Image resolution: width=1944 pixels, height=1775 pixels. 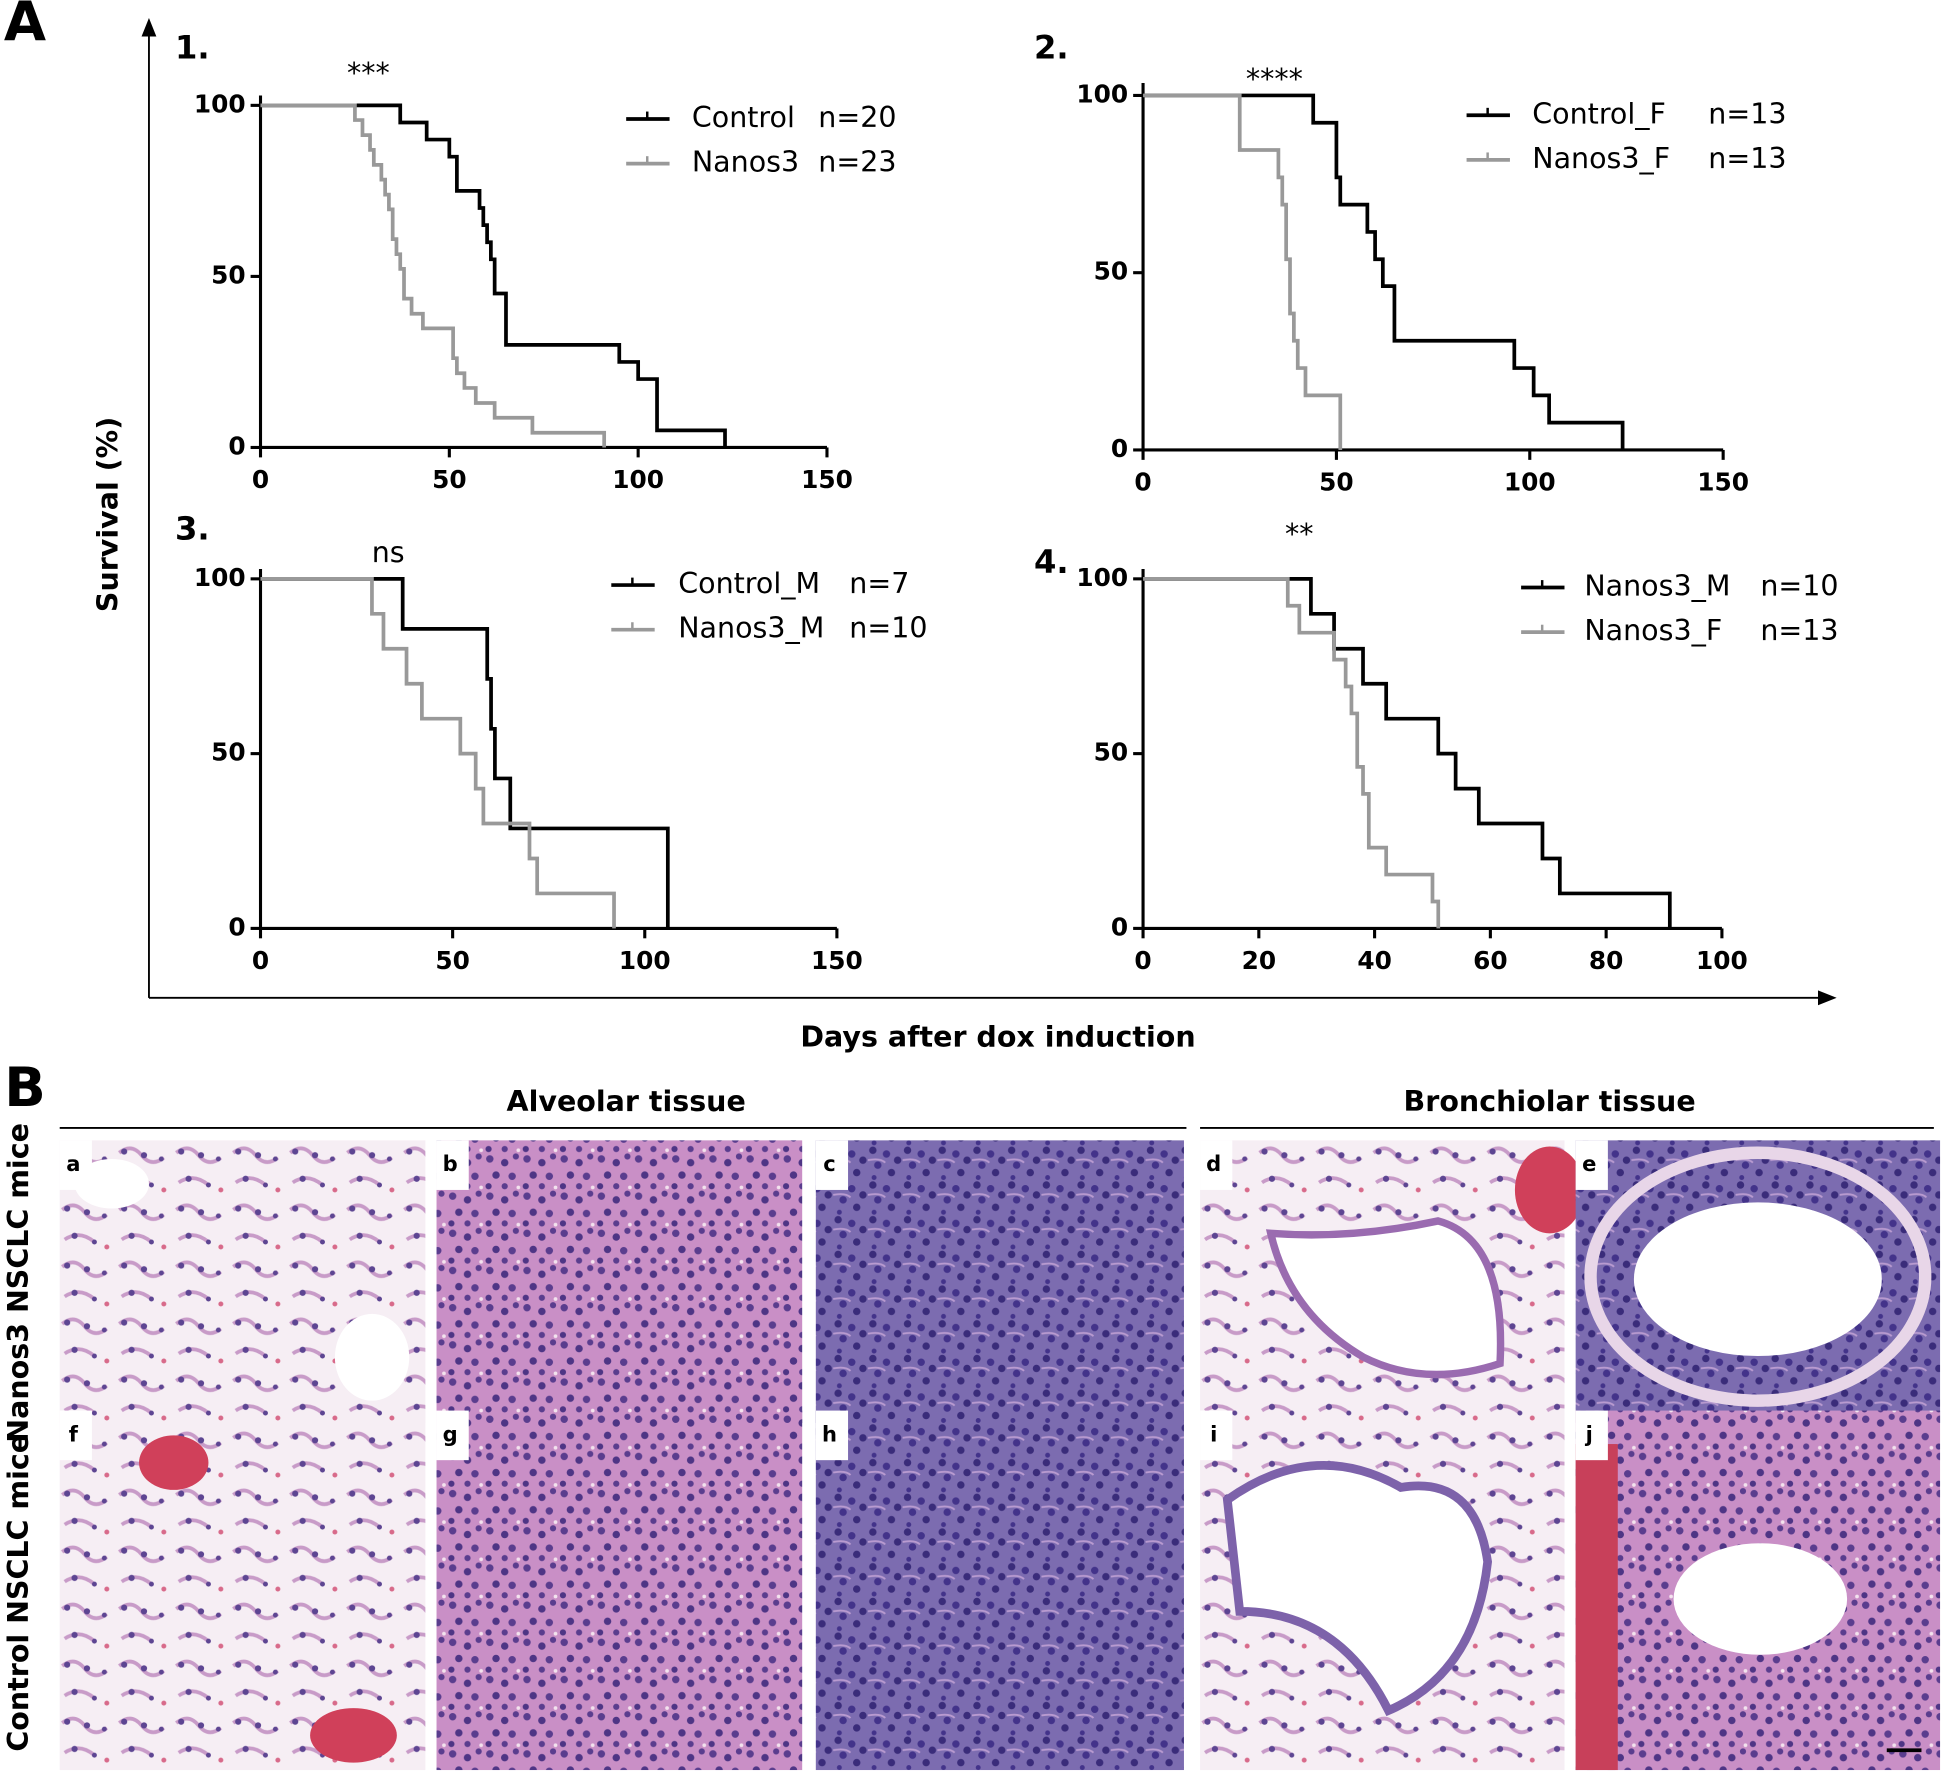 What do you see at coordinates (73, 1163) in the screenshot?
I see `image-label: a` at bounding box center [73, 1163].